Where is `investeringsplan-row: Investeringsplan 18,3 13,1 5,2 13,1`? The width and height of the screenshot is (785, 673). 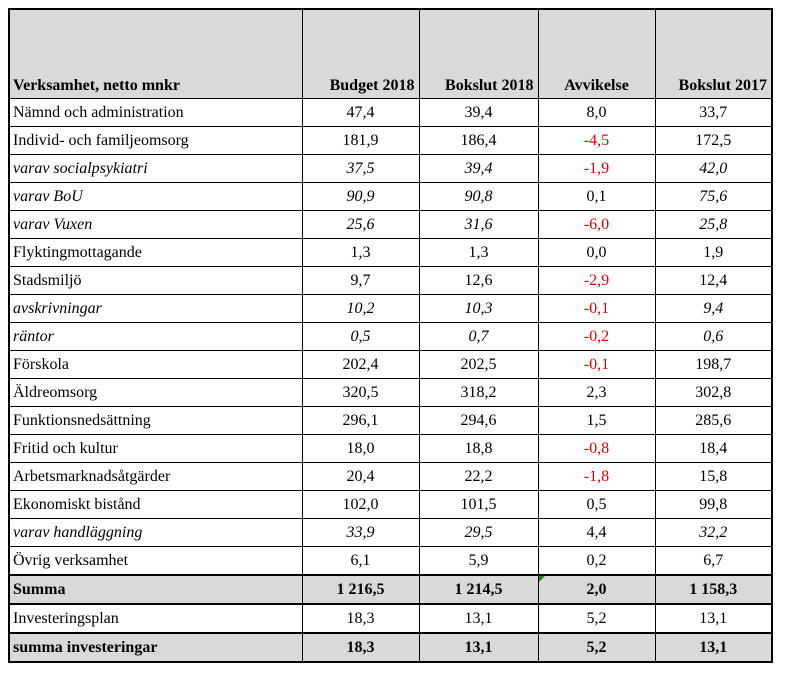
investeringsplan-row: Investeringsplan 18,3 13,1 5,2 13,1 is located at coordinates (390, 618).